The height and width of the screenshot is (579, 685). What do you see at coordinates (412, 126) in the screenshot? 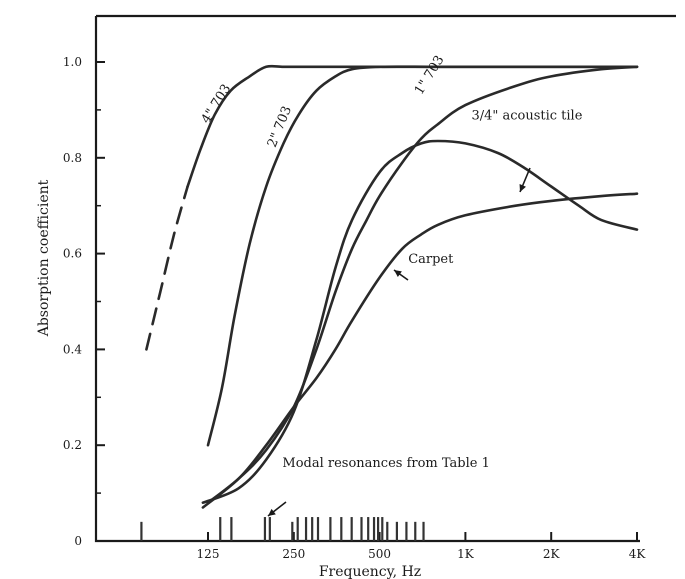
I see `series-line` at bounding box center [412, 126].